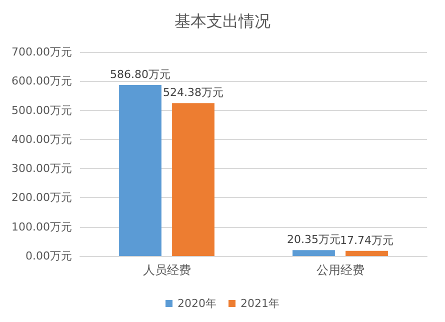  Describe the element at coordinates (260, 303) in the screenshot. I see `legend-label: 2021年` at that location.